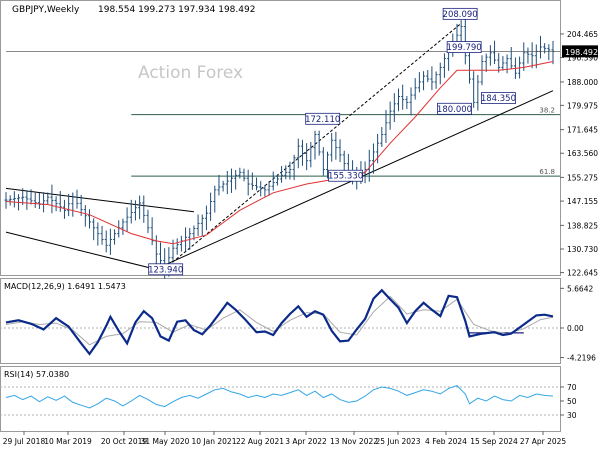 The width and height of the screenshot is (600, 450). Describe the element at coordinates (24, 441) in the screenshot. I see `x-axis-label: 29 Jul 2018` at that location.